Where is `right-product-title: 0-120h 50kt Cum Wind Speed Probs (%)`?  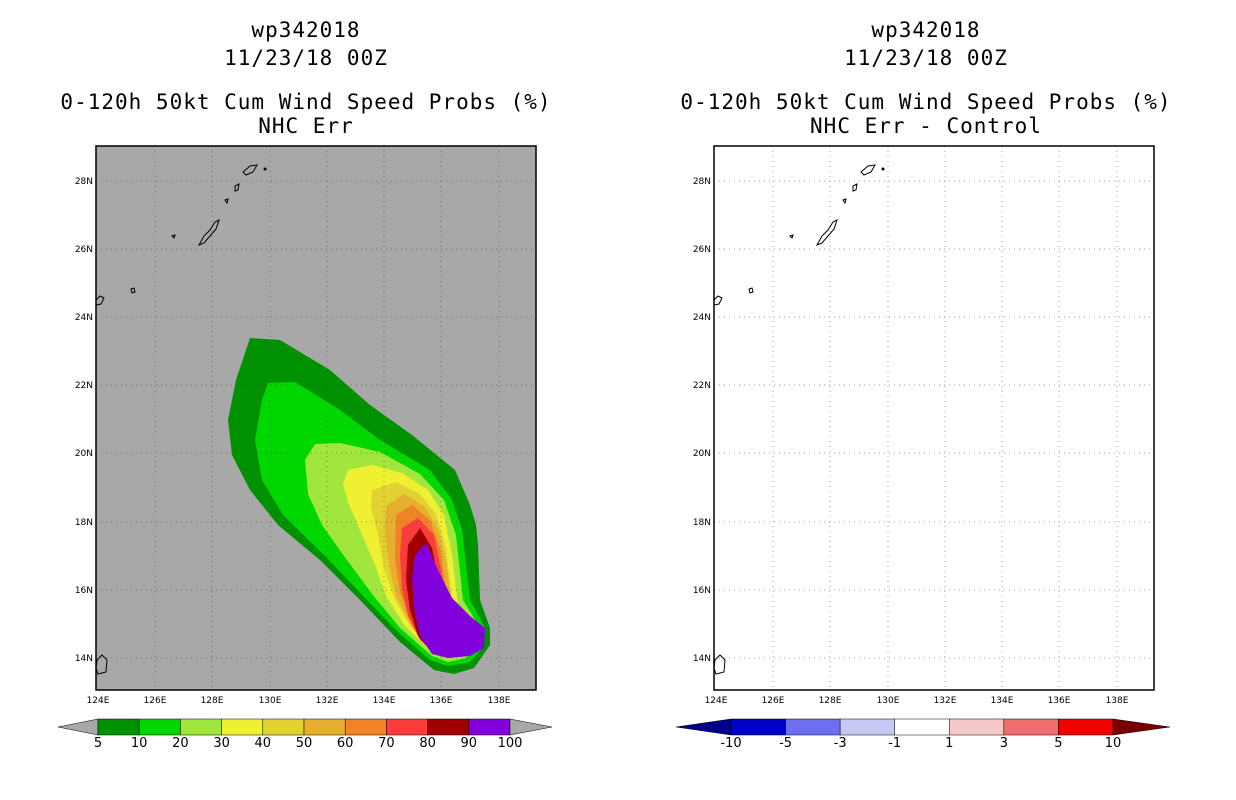
right-product-title: 0-120h 50kt Cum Wind Speed Probs (%) is located at coordinates (926, 102).